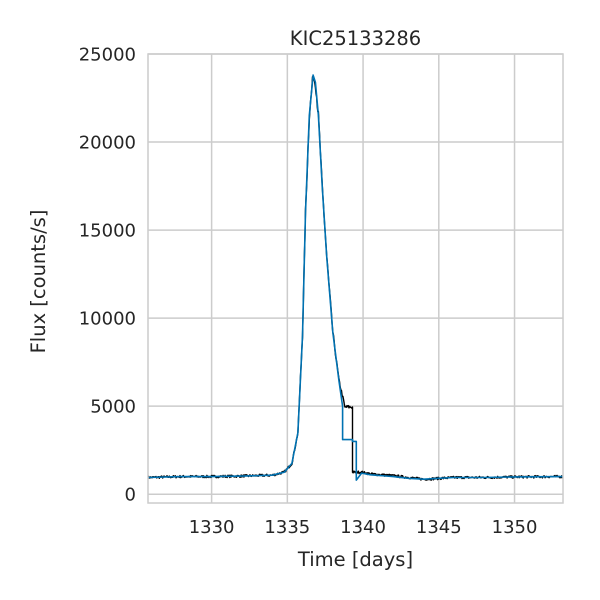  I want to click on x-tick-label: 1335, so click(287, 527).